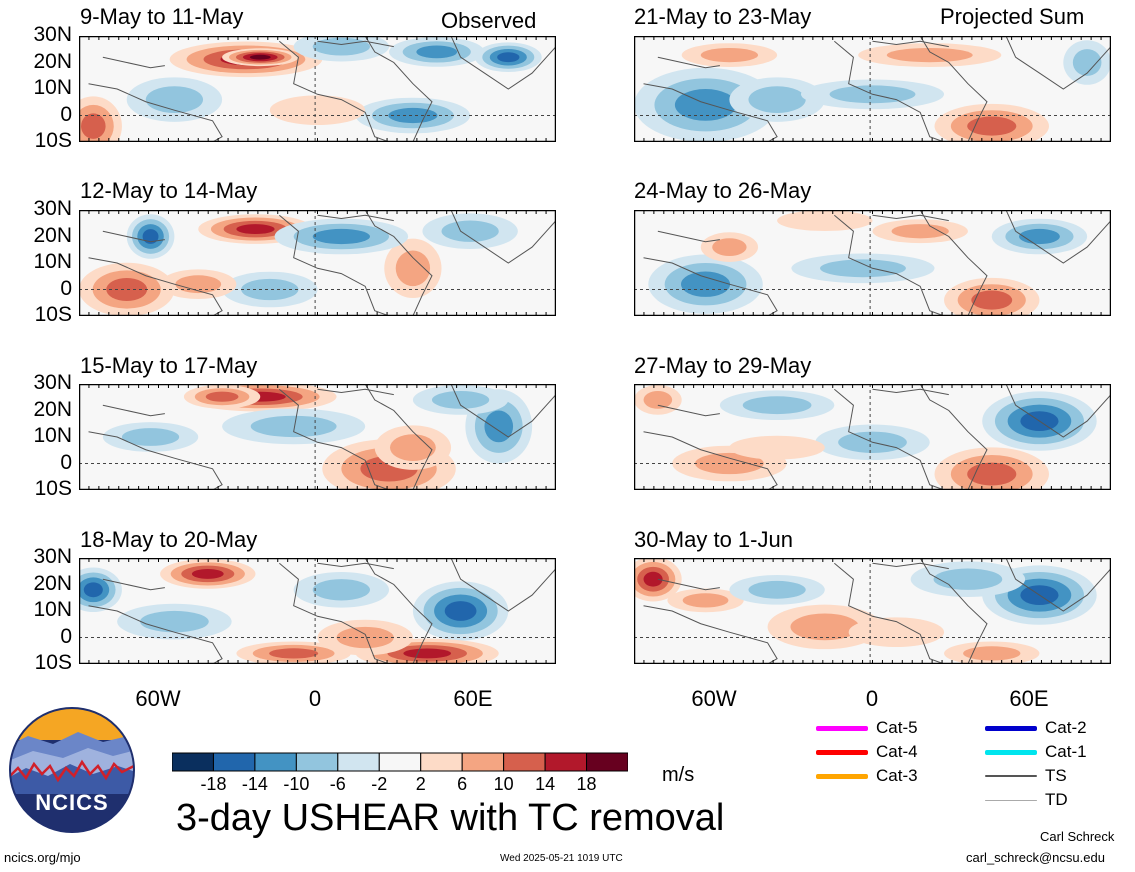  Describe the element at coordinates (169, 539) in the screenshot. I see `panel-title: 18-May to 20-May` at that location.